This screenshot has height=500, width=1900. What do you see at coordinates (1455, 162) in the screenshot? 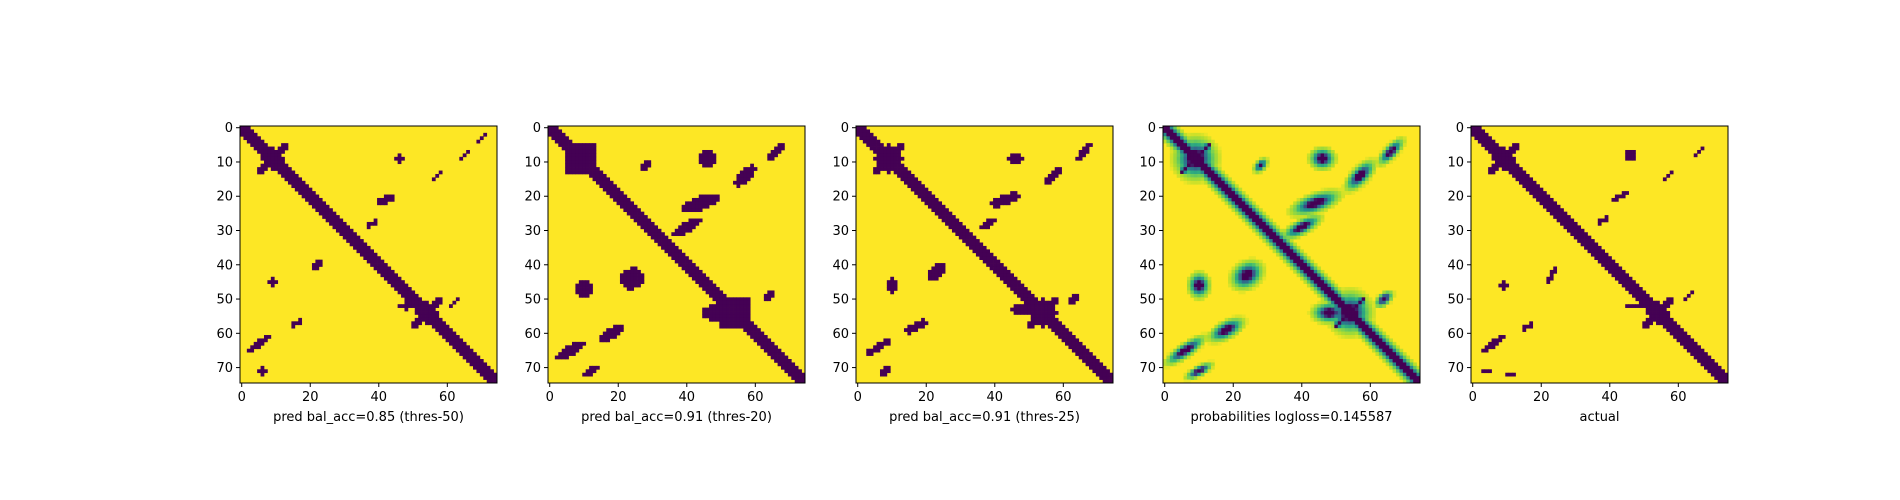
I see `y-tick-label: 10` at bounding box center [1455, 162].